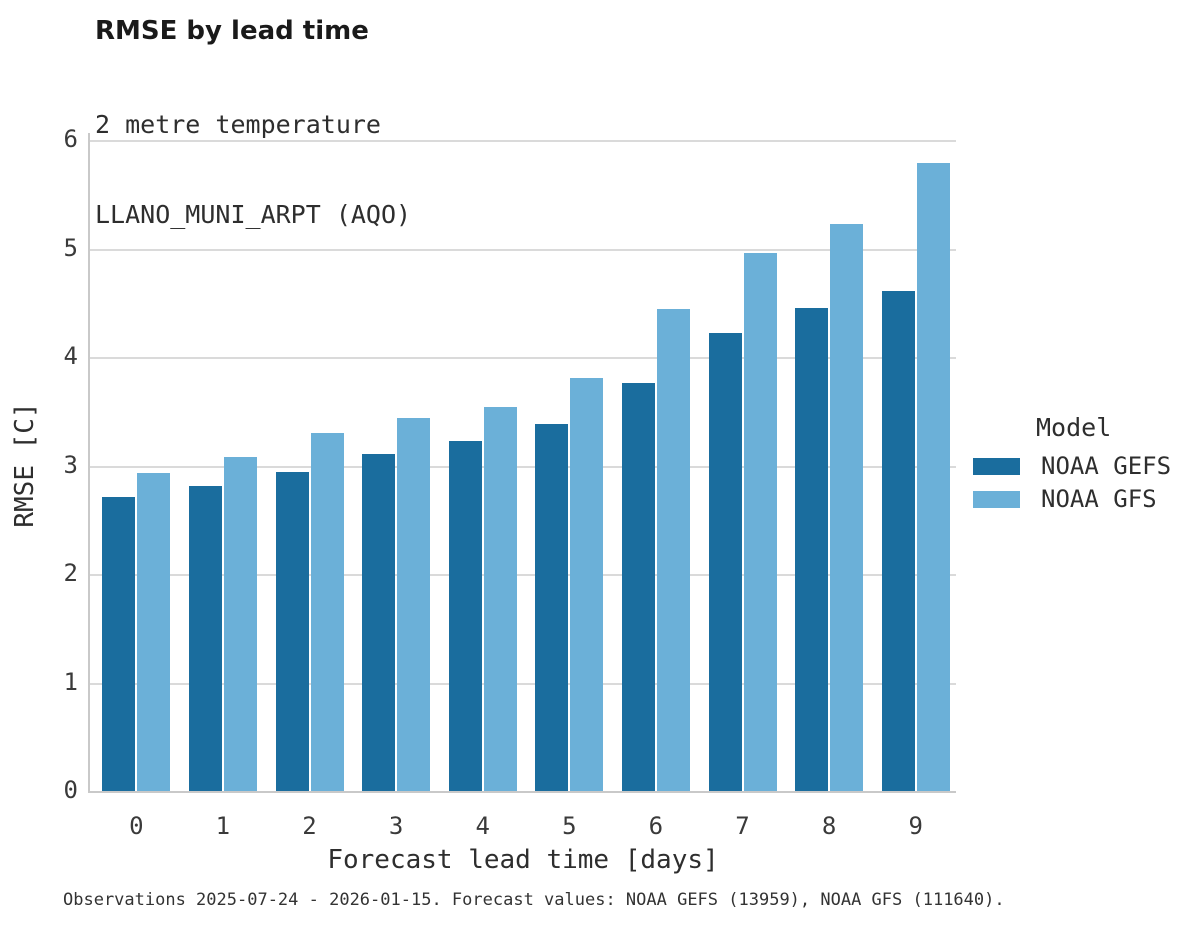  What do you see at coordinates (70, 573) in the screenshot?
I see `y-tick-label-2: 2` at bounding box center [70, 573].